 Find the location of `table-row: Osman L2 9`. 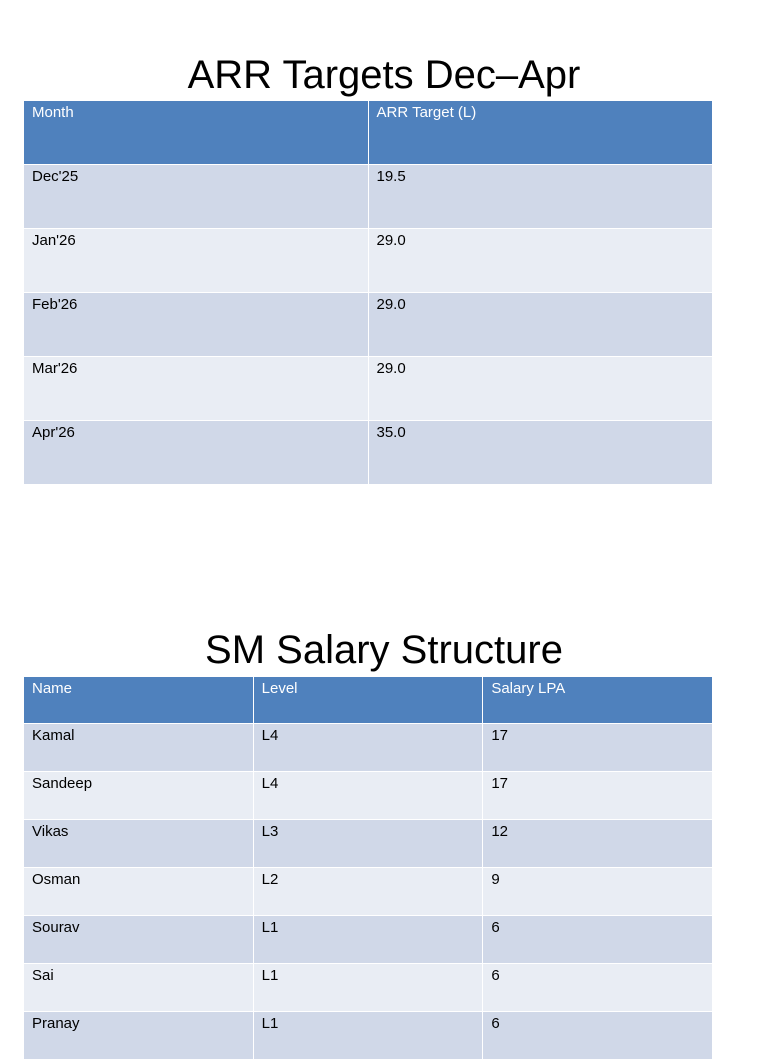

table-row: Osman L2 9 is located at coordinates (368, 891).